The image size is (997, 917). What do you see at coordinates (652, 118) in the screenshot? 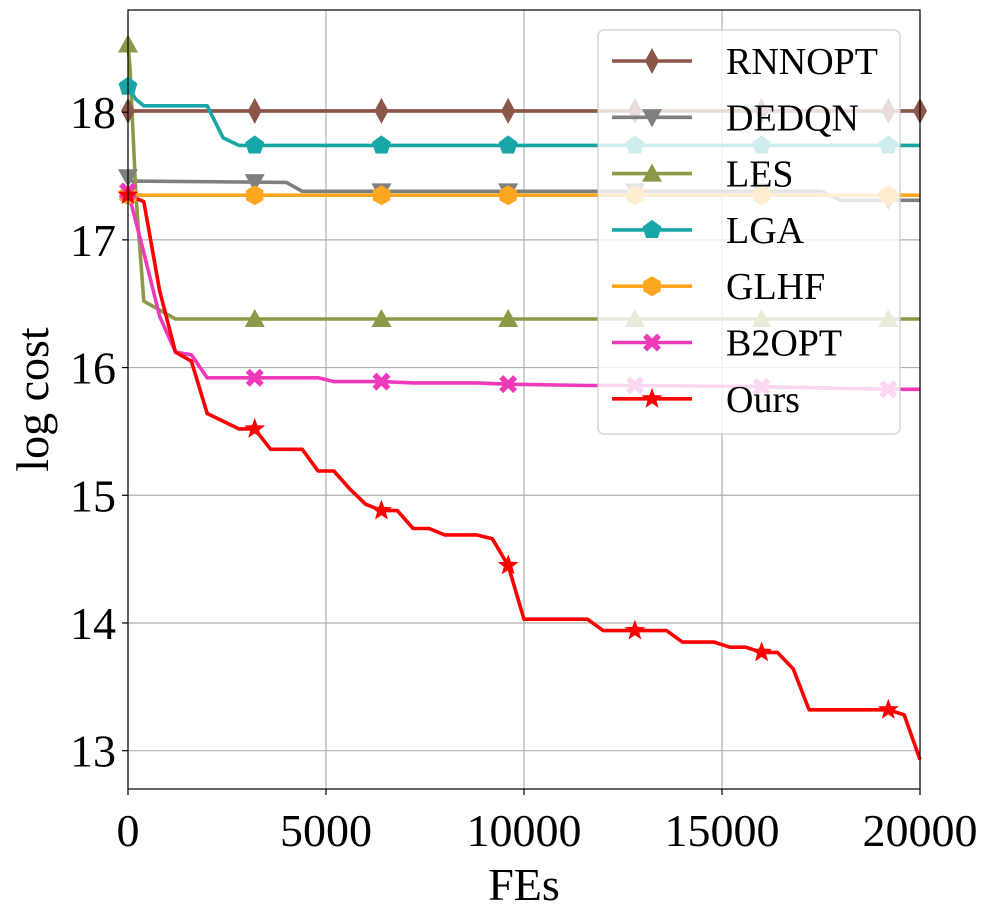
I see `legend-marker-dedqn` at bounding box center [652, 118].